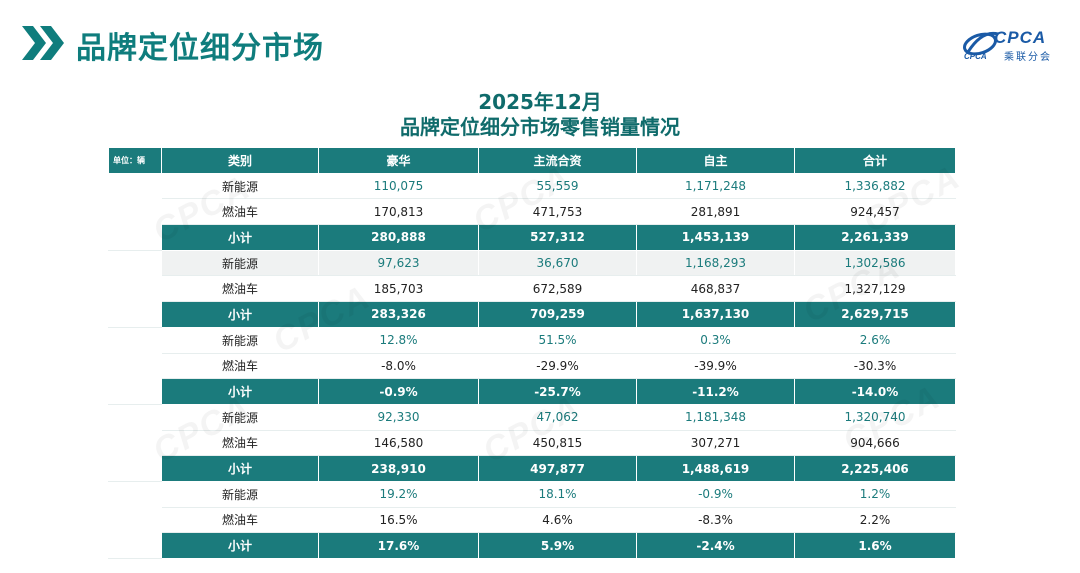 The height and width of the screenshot is (573, 1080). I want to click on value-cell: 672,589, so click(557, 289).